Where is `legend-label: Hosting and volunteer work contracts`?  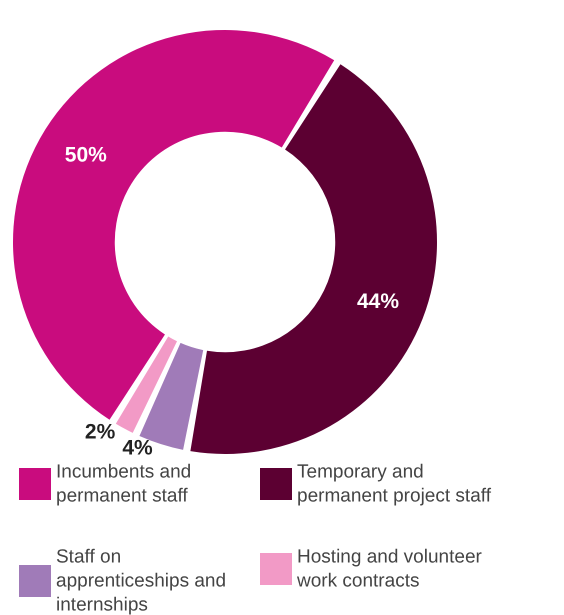 legend-label: Hosting and volunteer work contracts is located at coordinates (392, 569).